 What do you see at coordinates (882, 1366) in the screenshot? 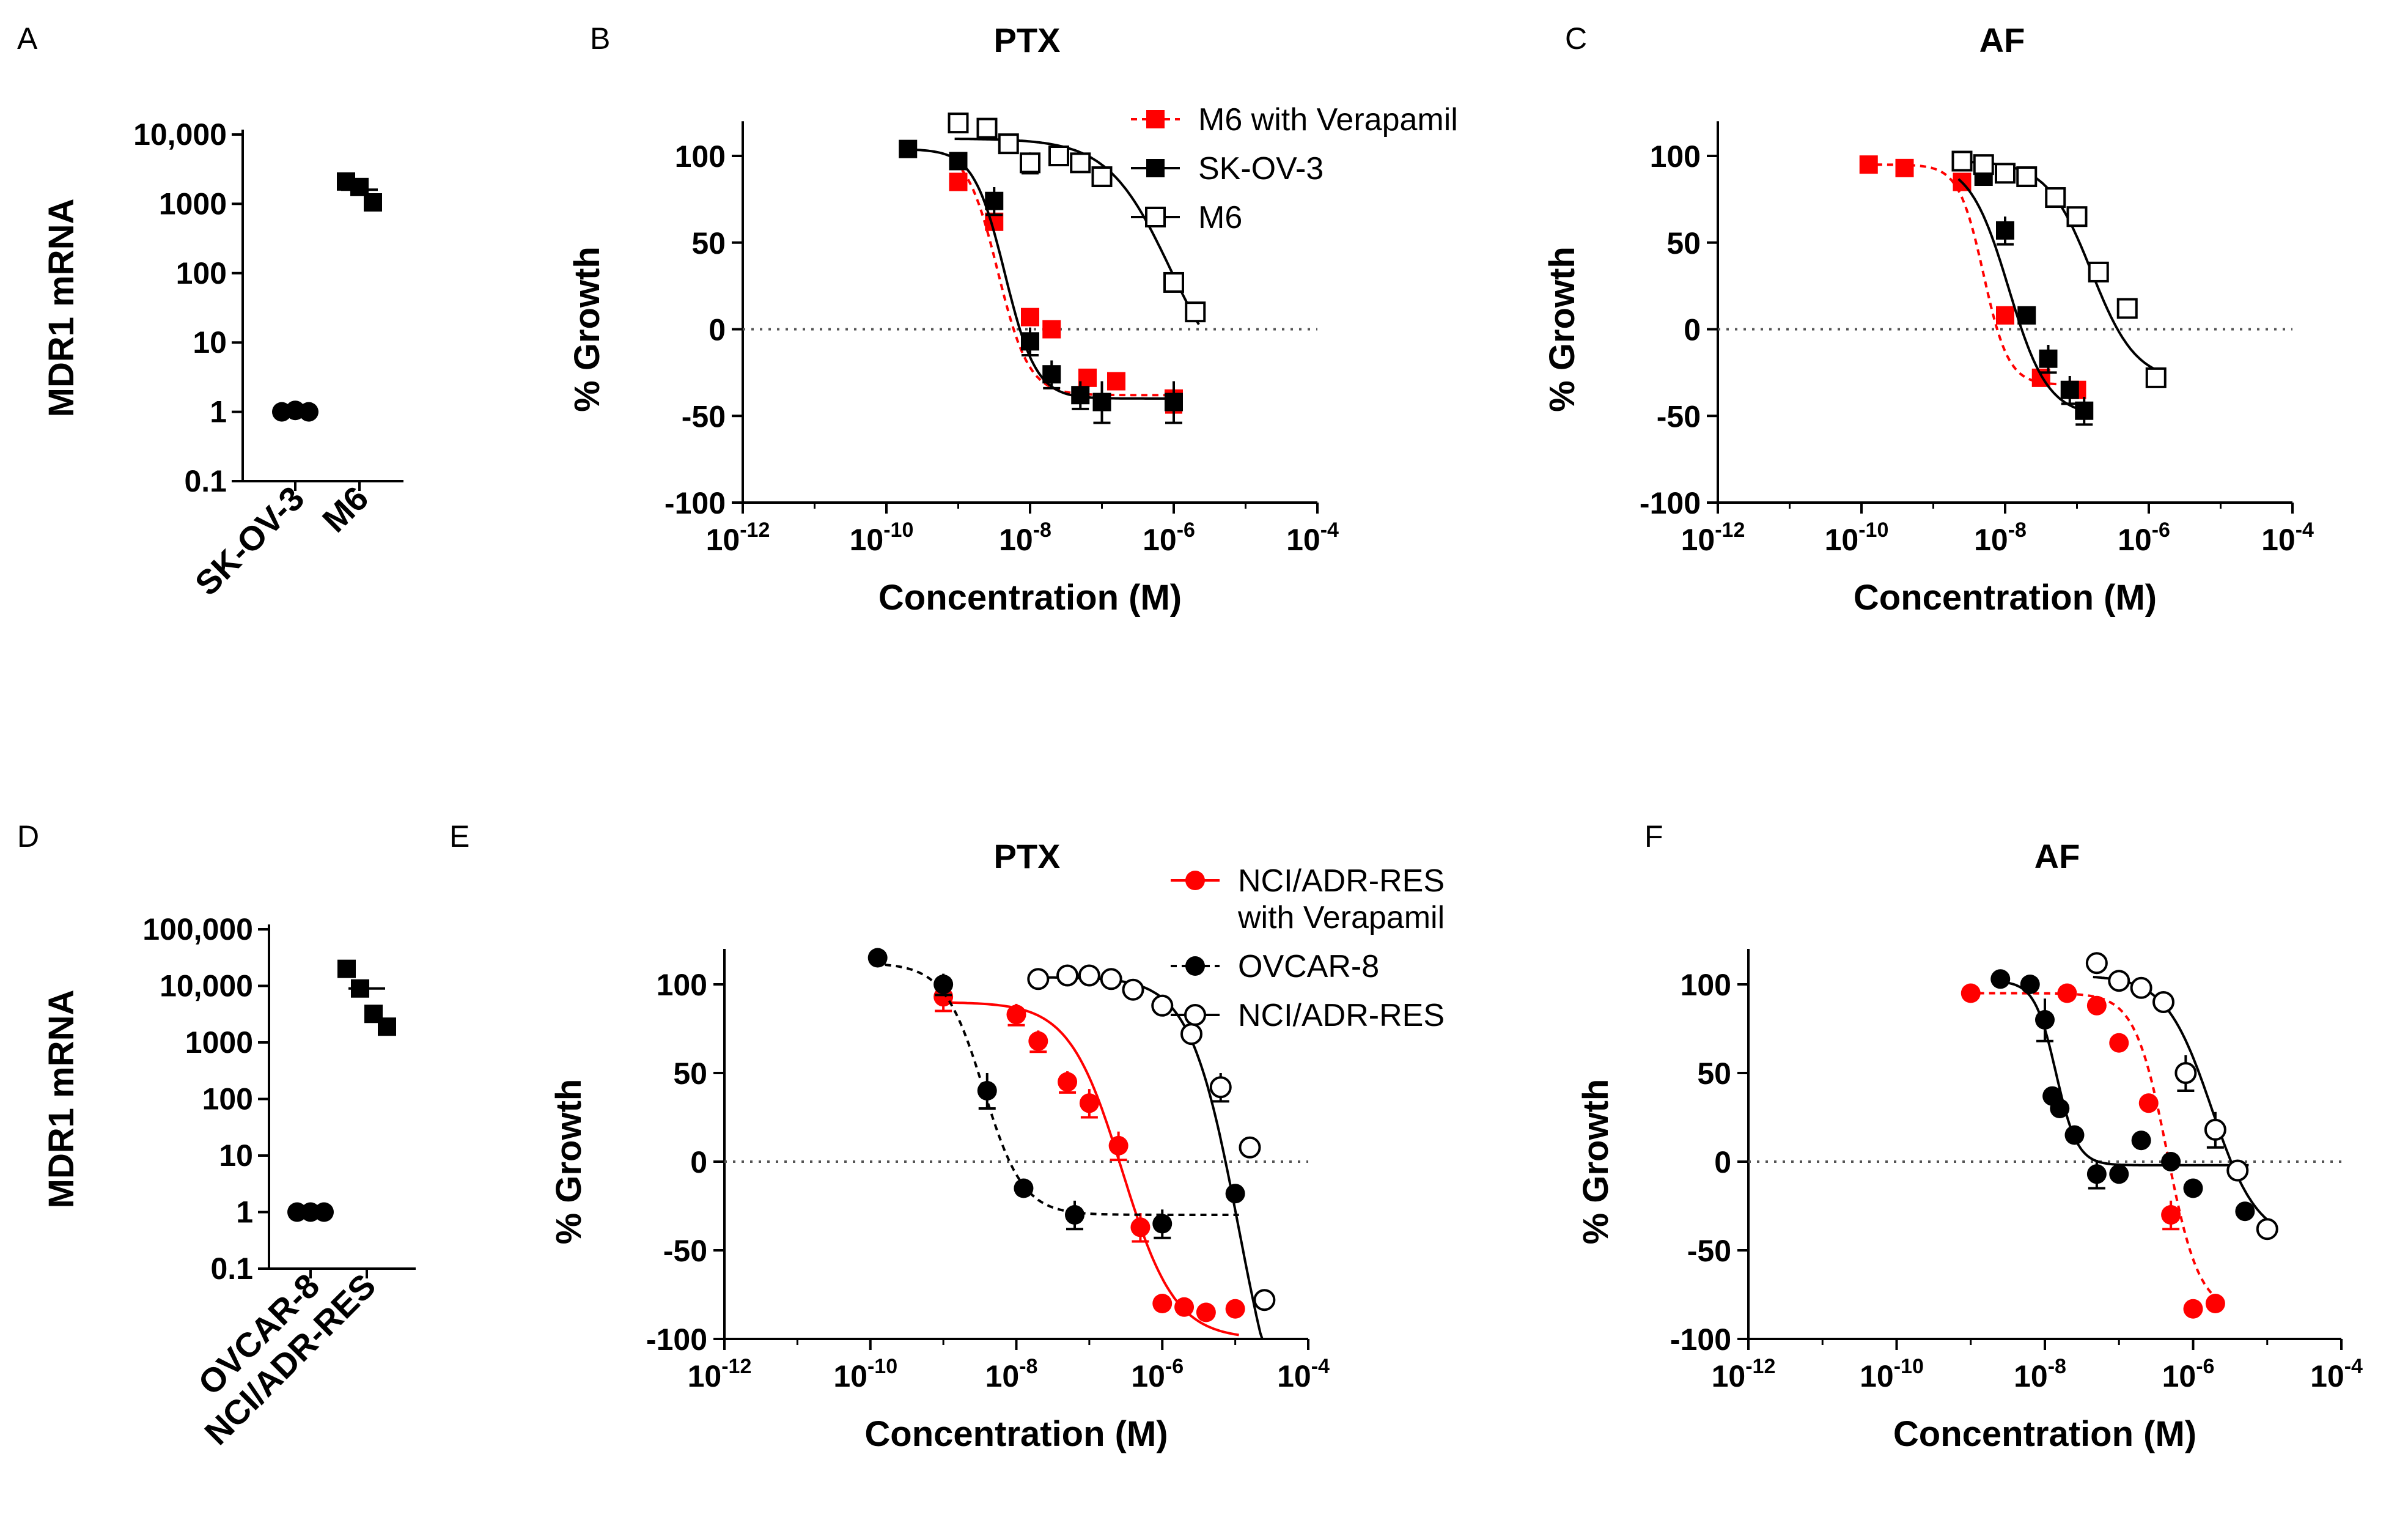
I see `x-tick-exponent: -10` at bounding box center [882, 1366].